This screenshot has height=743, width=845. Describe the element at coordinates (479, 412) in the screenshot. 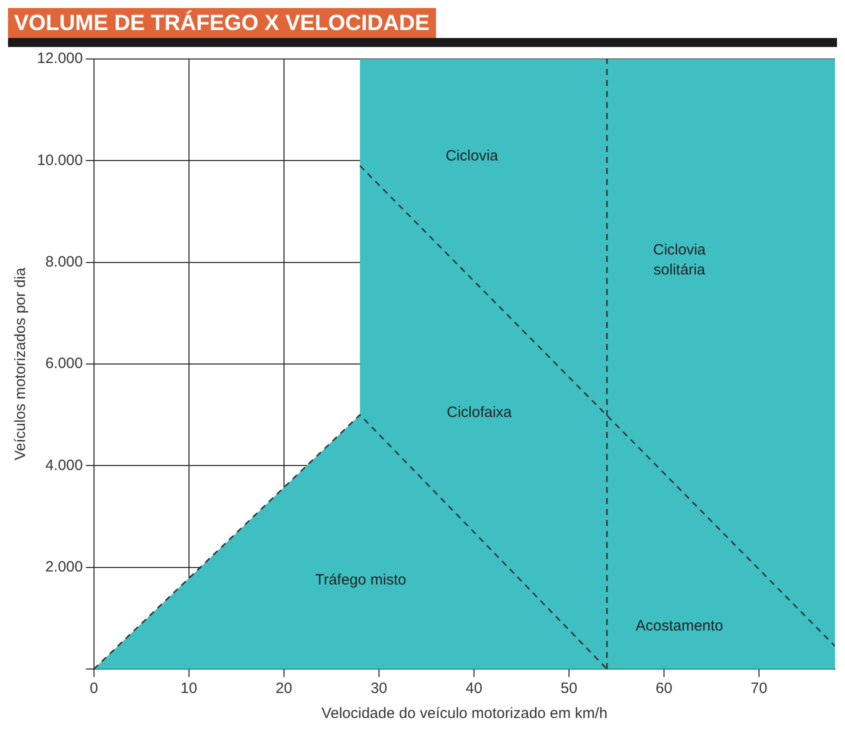

I see `annotation: Ciclofaixa` at that location.